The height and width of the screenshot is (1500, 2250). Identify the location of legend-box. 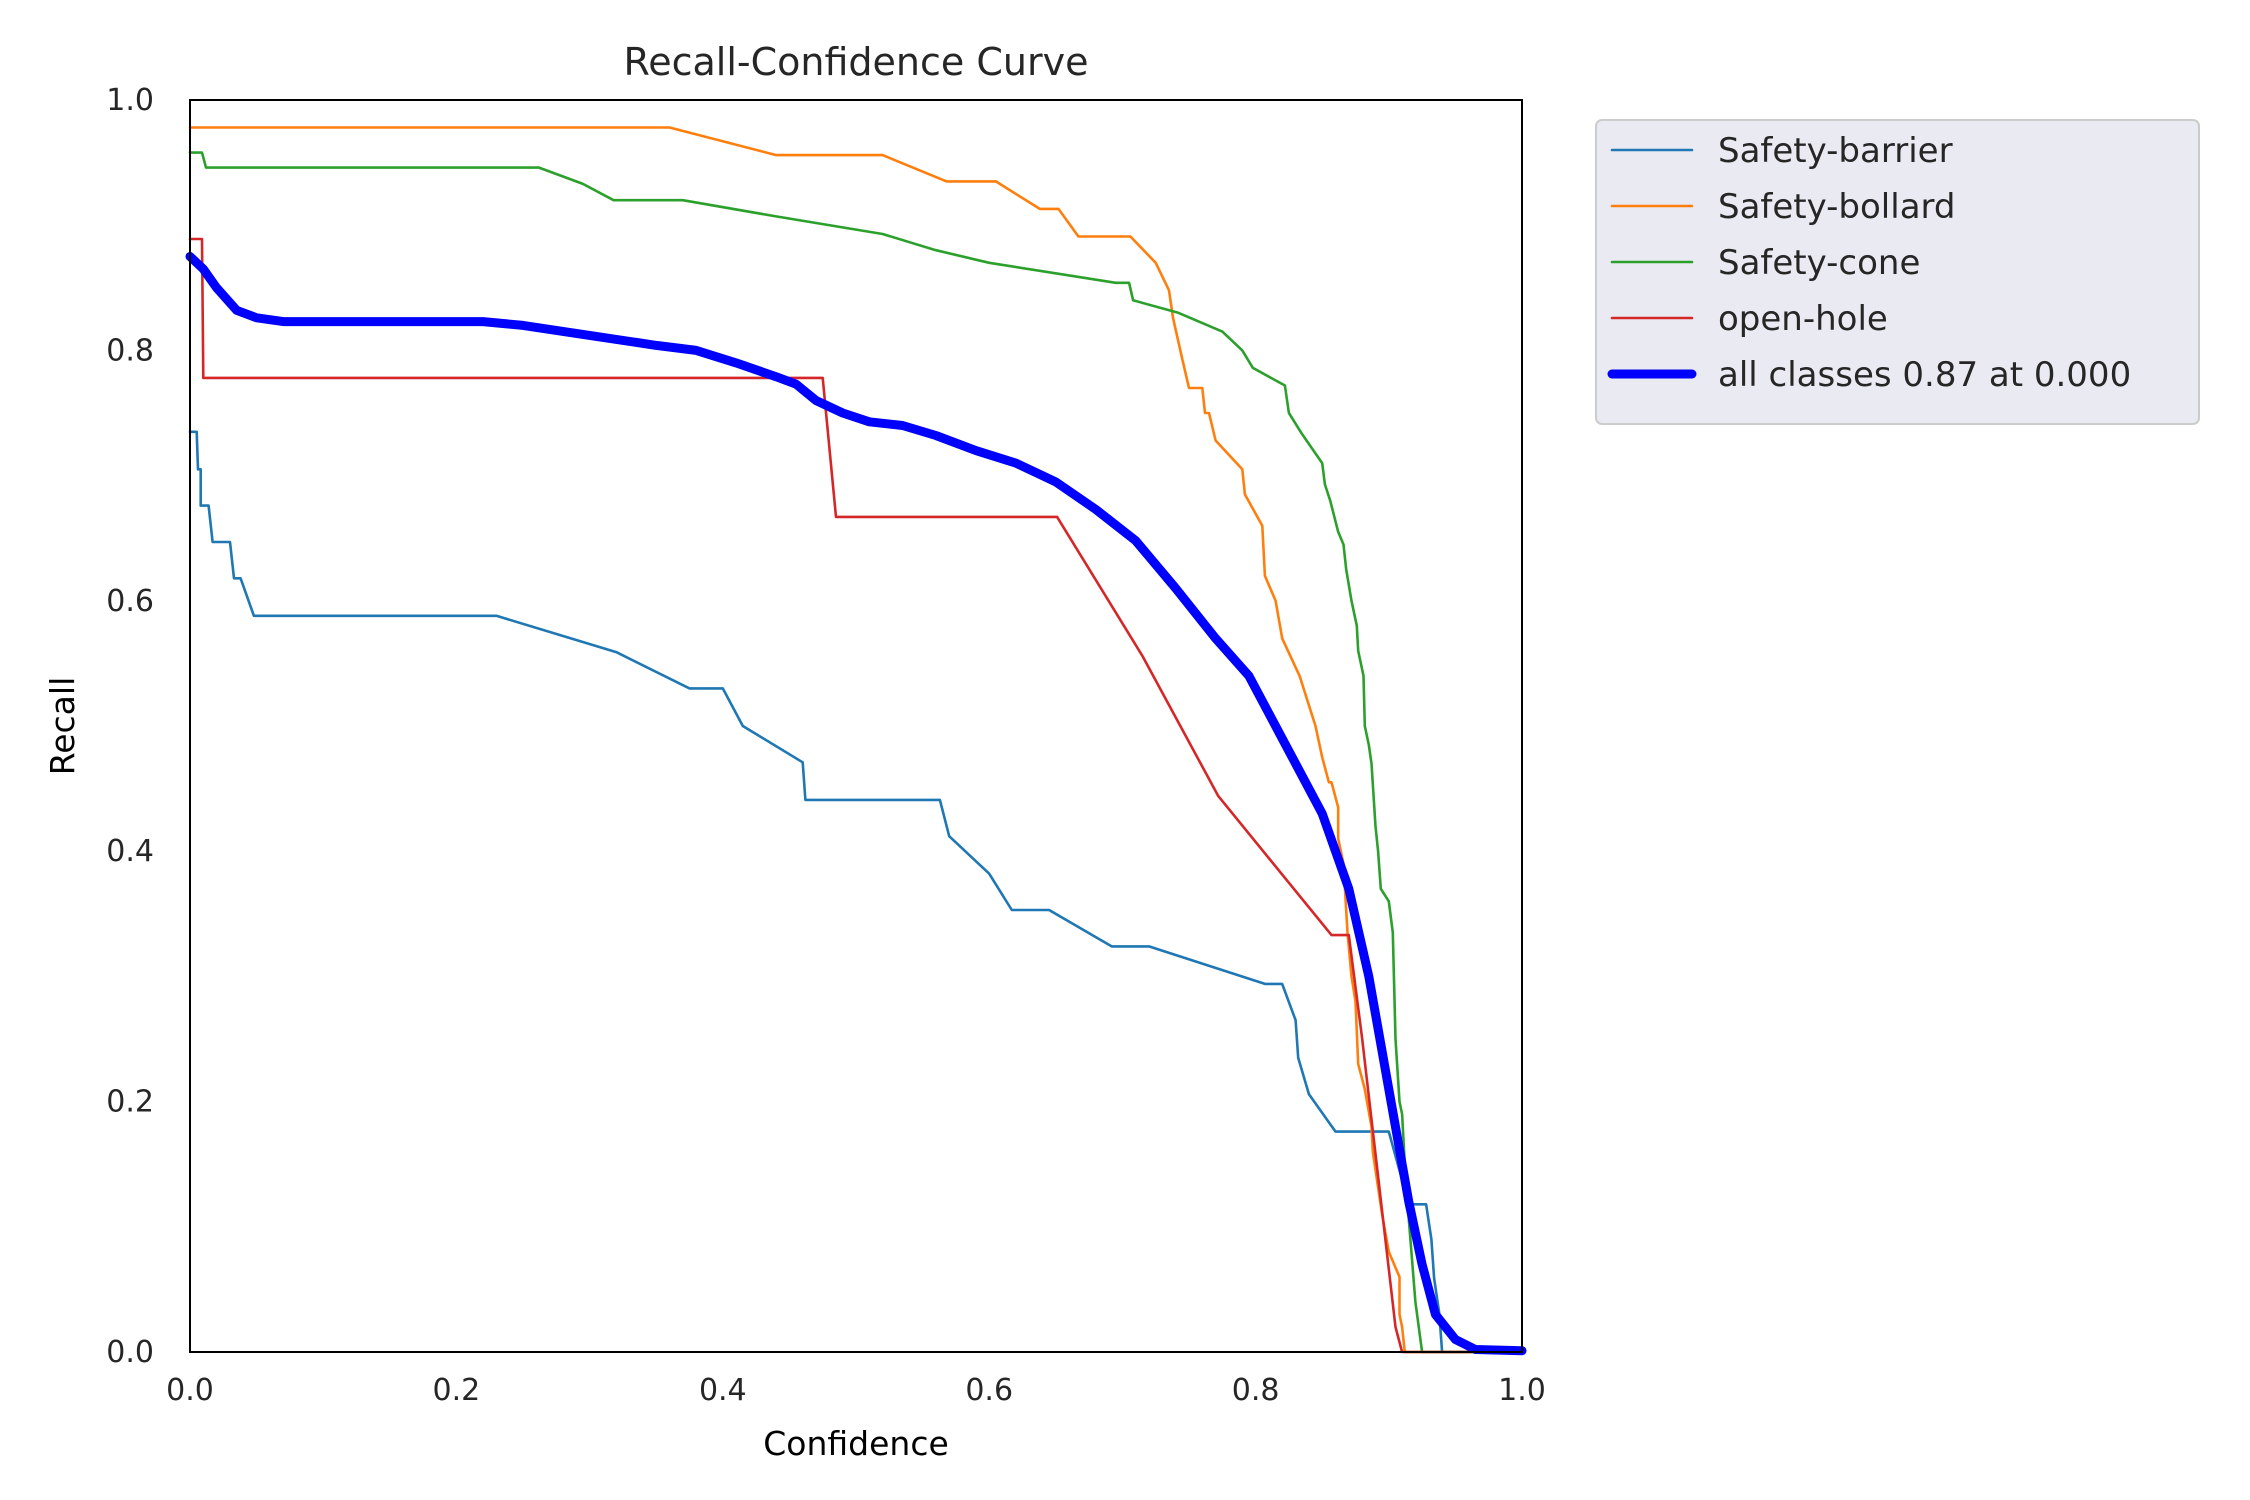
(1897, 272).